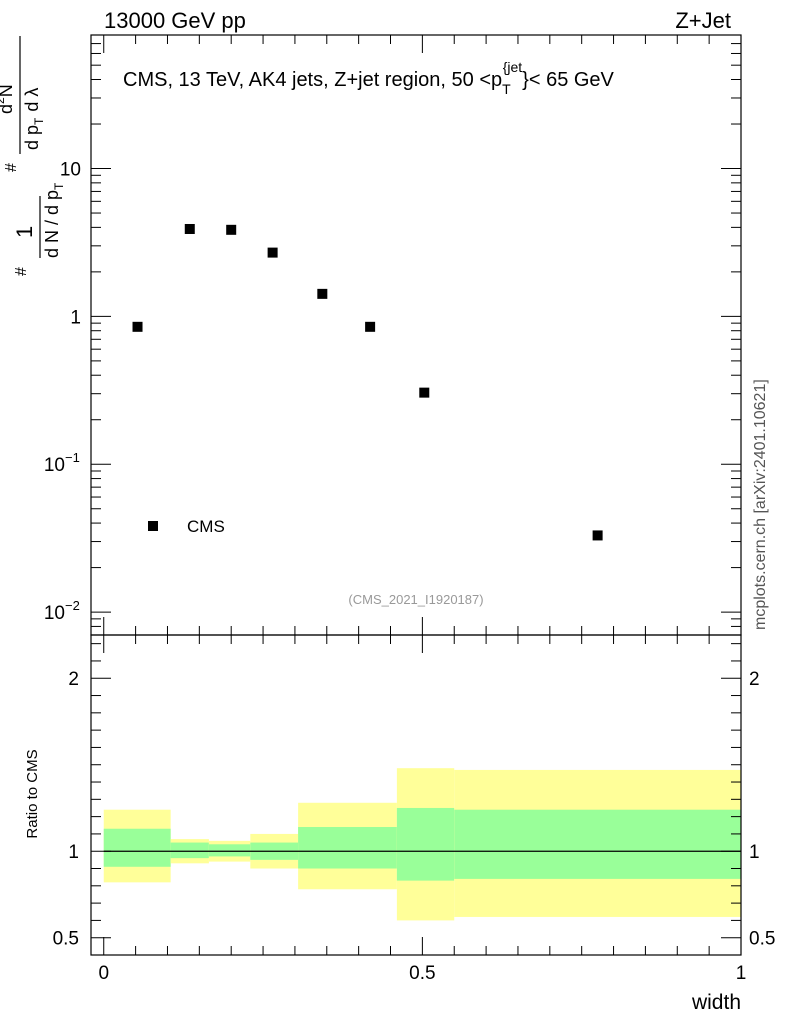  I want to click on xtick-labels: 0 0.5 1, so click(422, 973).